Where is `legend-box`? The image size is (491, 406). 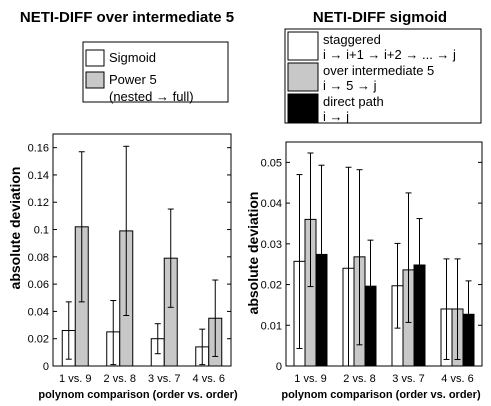 legend-box is located at coordinates (155, 72).